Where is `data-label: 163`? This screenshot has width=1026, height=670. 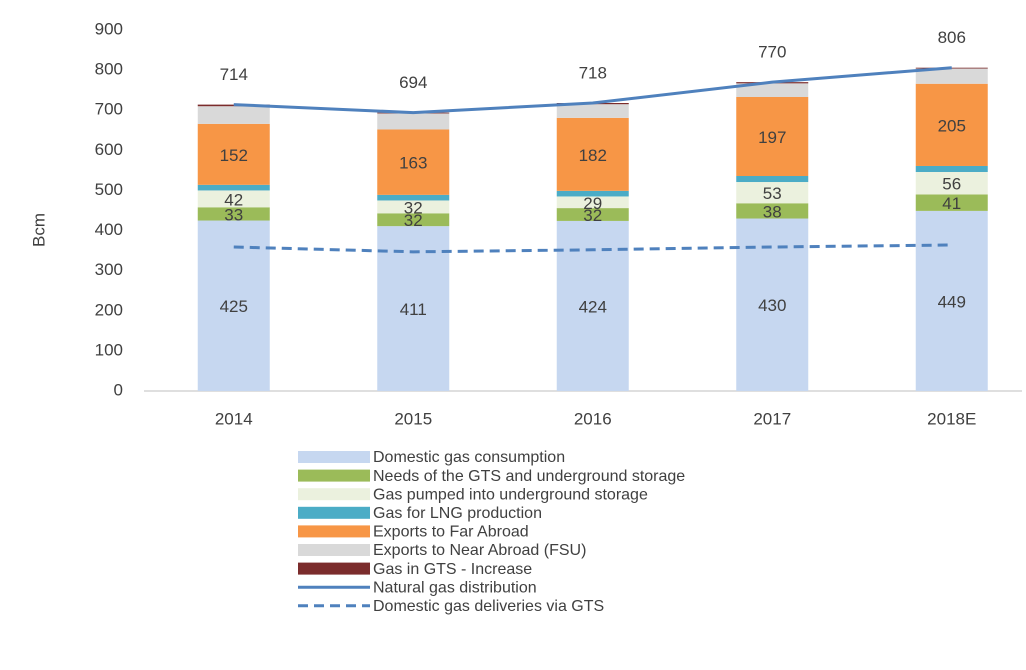 data-label: 163 is located at coordinates (413, 163).